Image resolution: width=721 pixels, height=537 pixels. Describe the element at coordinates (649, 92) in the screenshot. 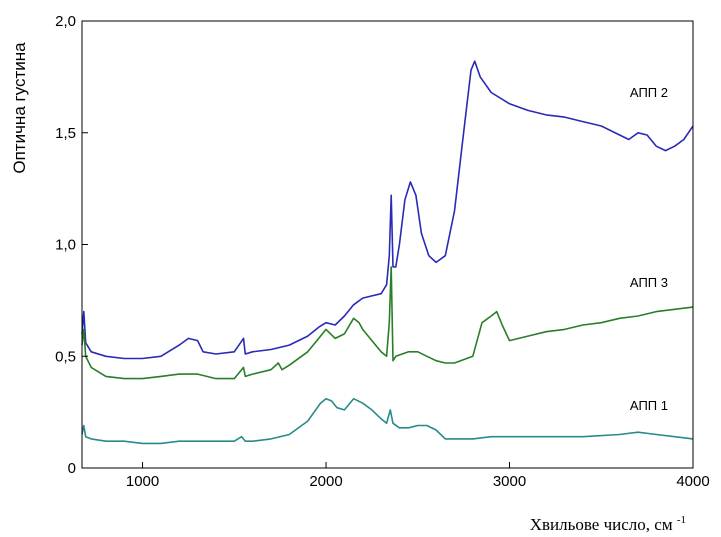

I see `series-label: АПП 2` at that location.